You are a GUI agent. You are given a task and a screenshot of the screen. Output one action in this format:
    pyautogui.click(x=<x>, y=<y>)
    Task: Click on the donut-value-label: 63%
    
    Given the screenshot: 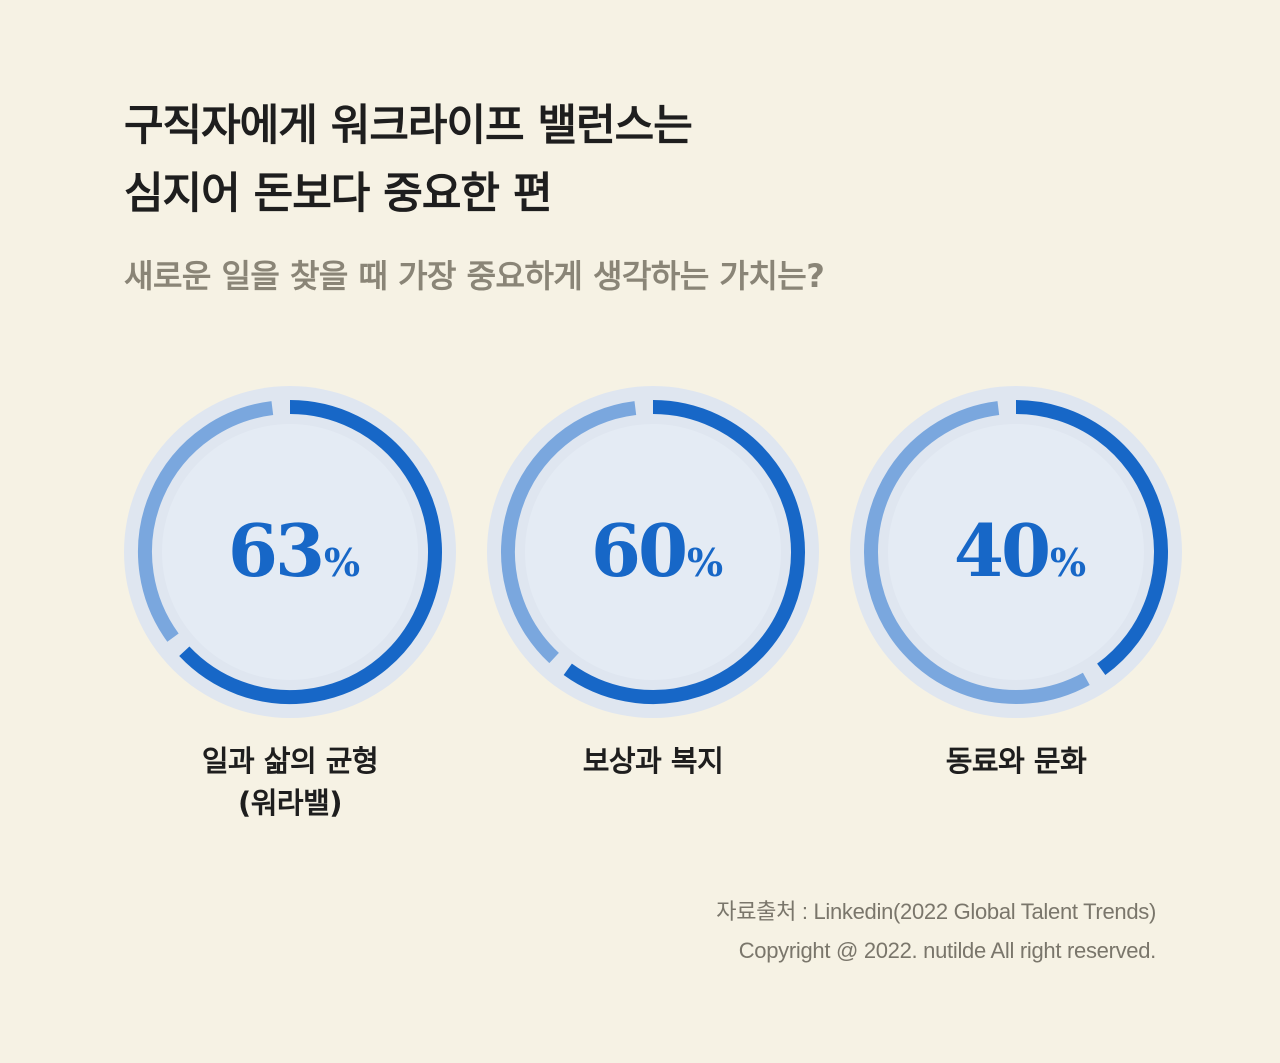 What is the action you would take?
    pyautogui.click(x=294, y=550)
    